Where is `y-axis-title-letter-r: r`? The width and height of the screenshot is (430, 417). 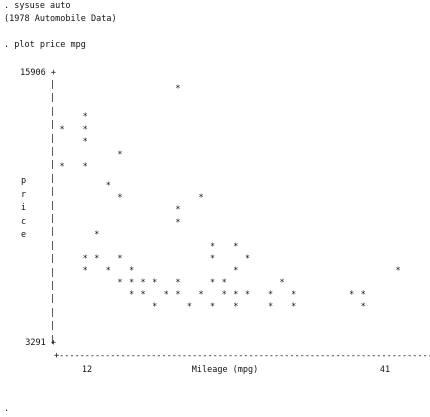 y-axis-title-letter-r: r is located at coordinates (24, 195).